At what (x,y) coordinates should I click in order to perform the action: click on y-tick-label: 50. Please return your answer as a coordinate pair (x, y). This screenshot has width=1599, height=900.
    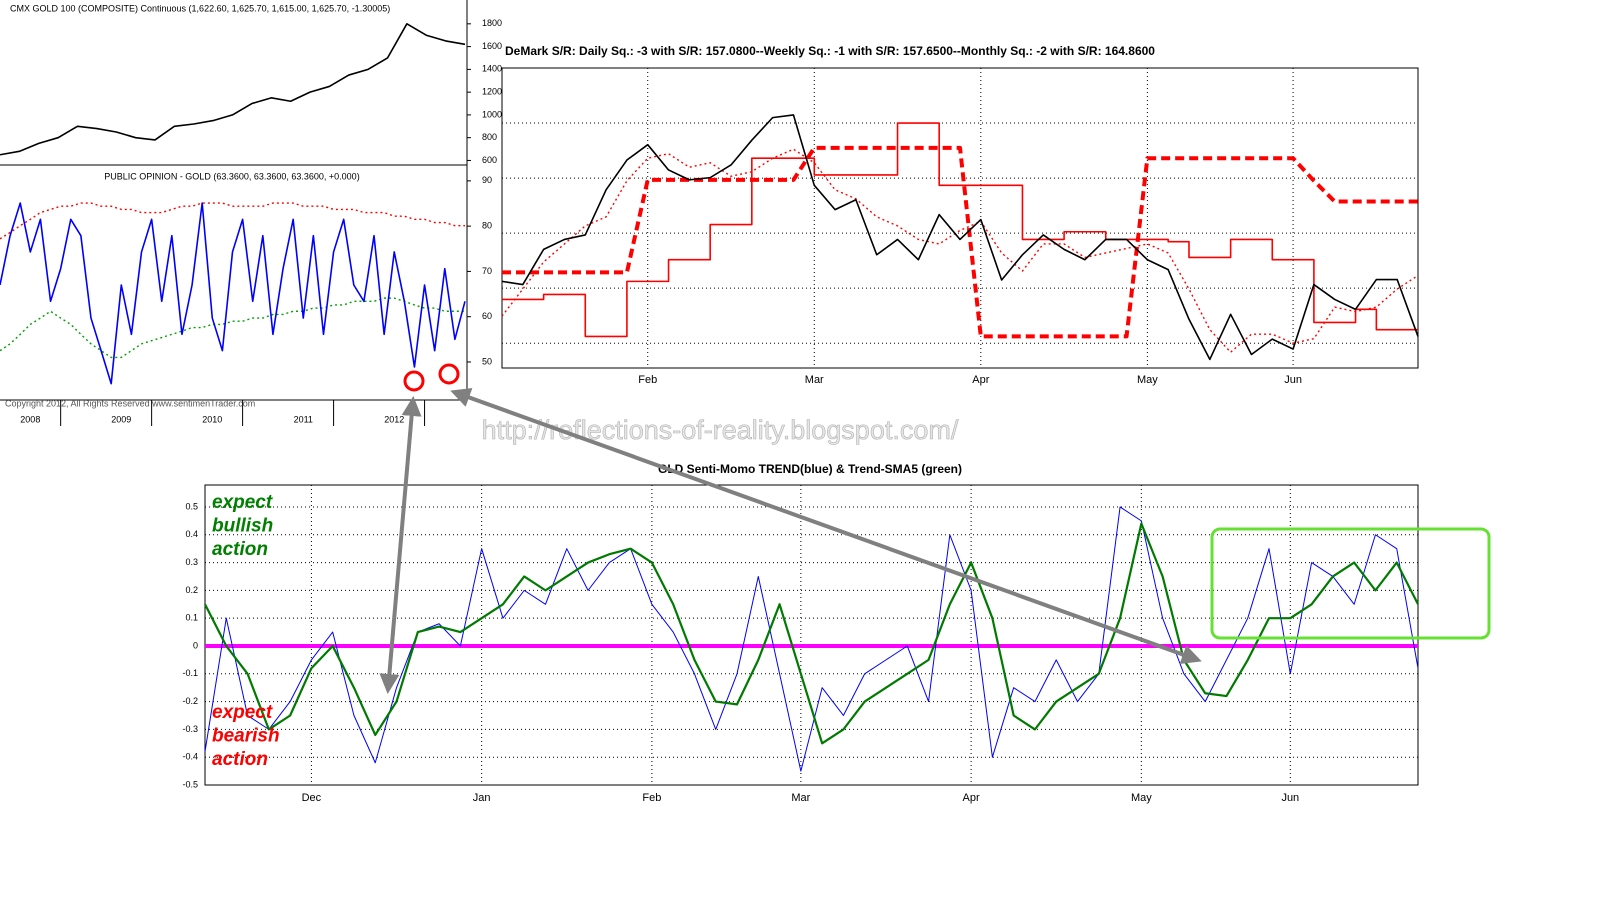
    Looking at the image, I should click on (487, 361).